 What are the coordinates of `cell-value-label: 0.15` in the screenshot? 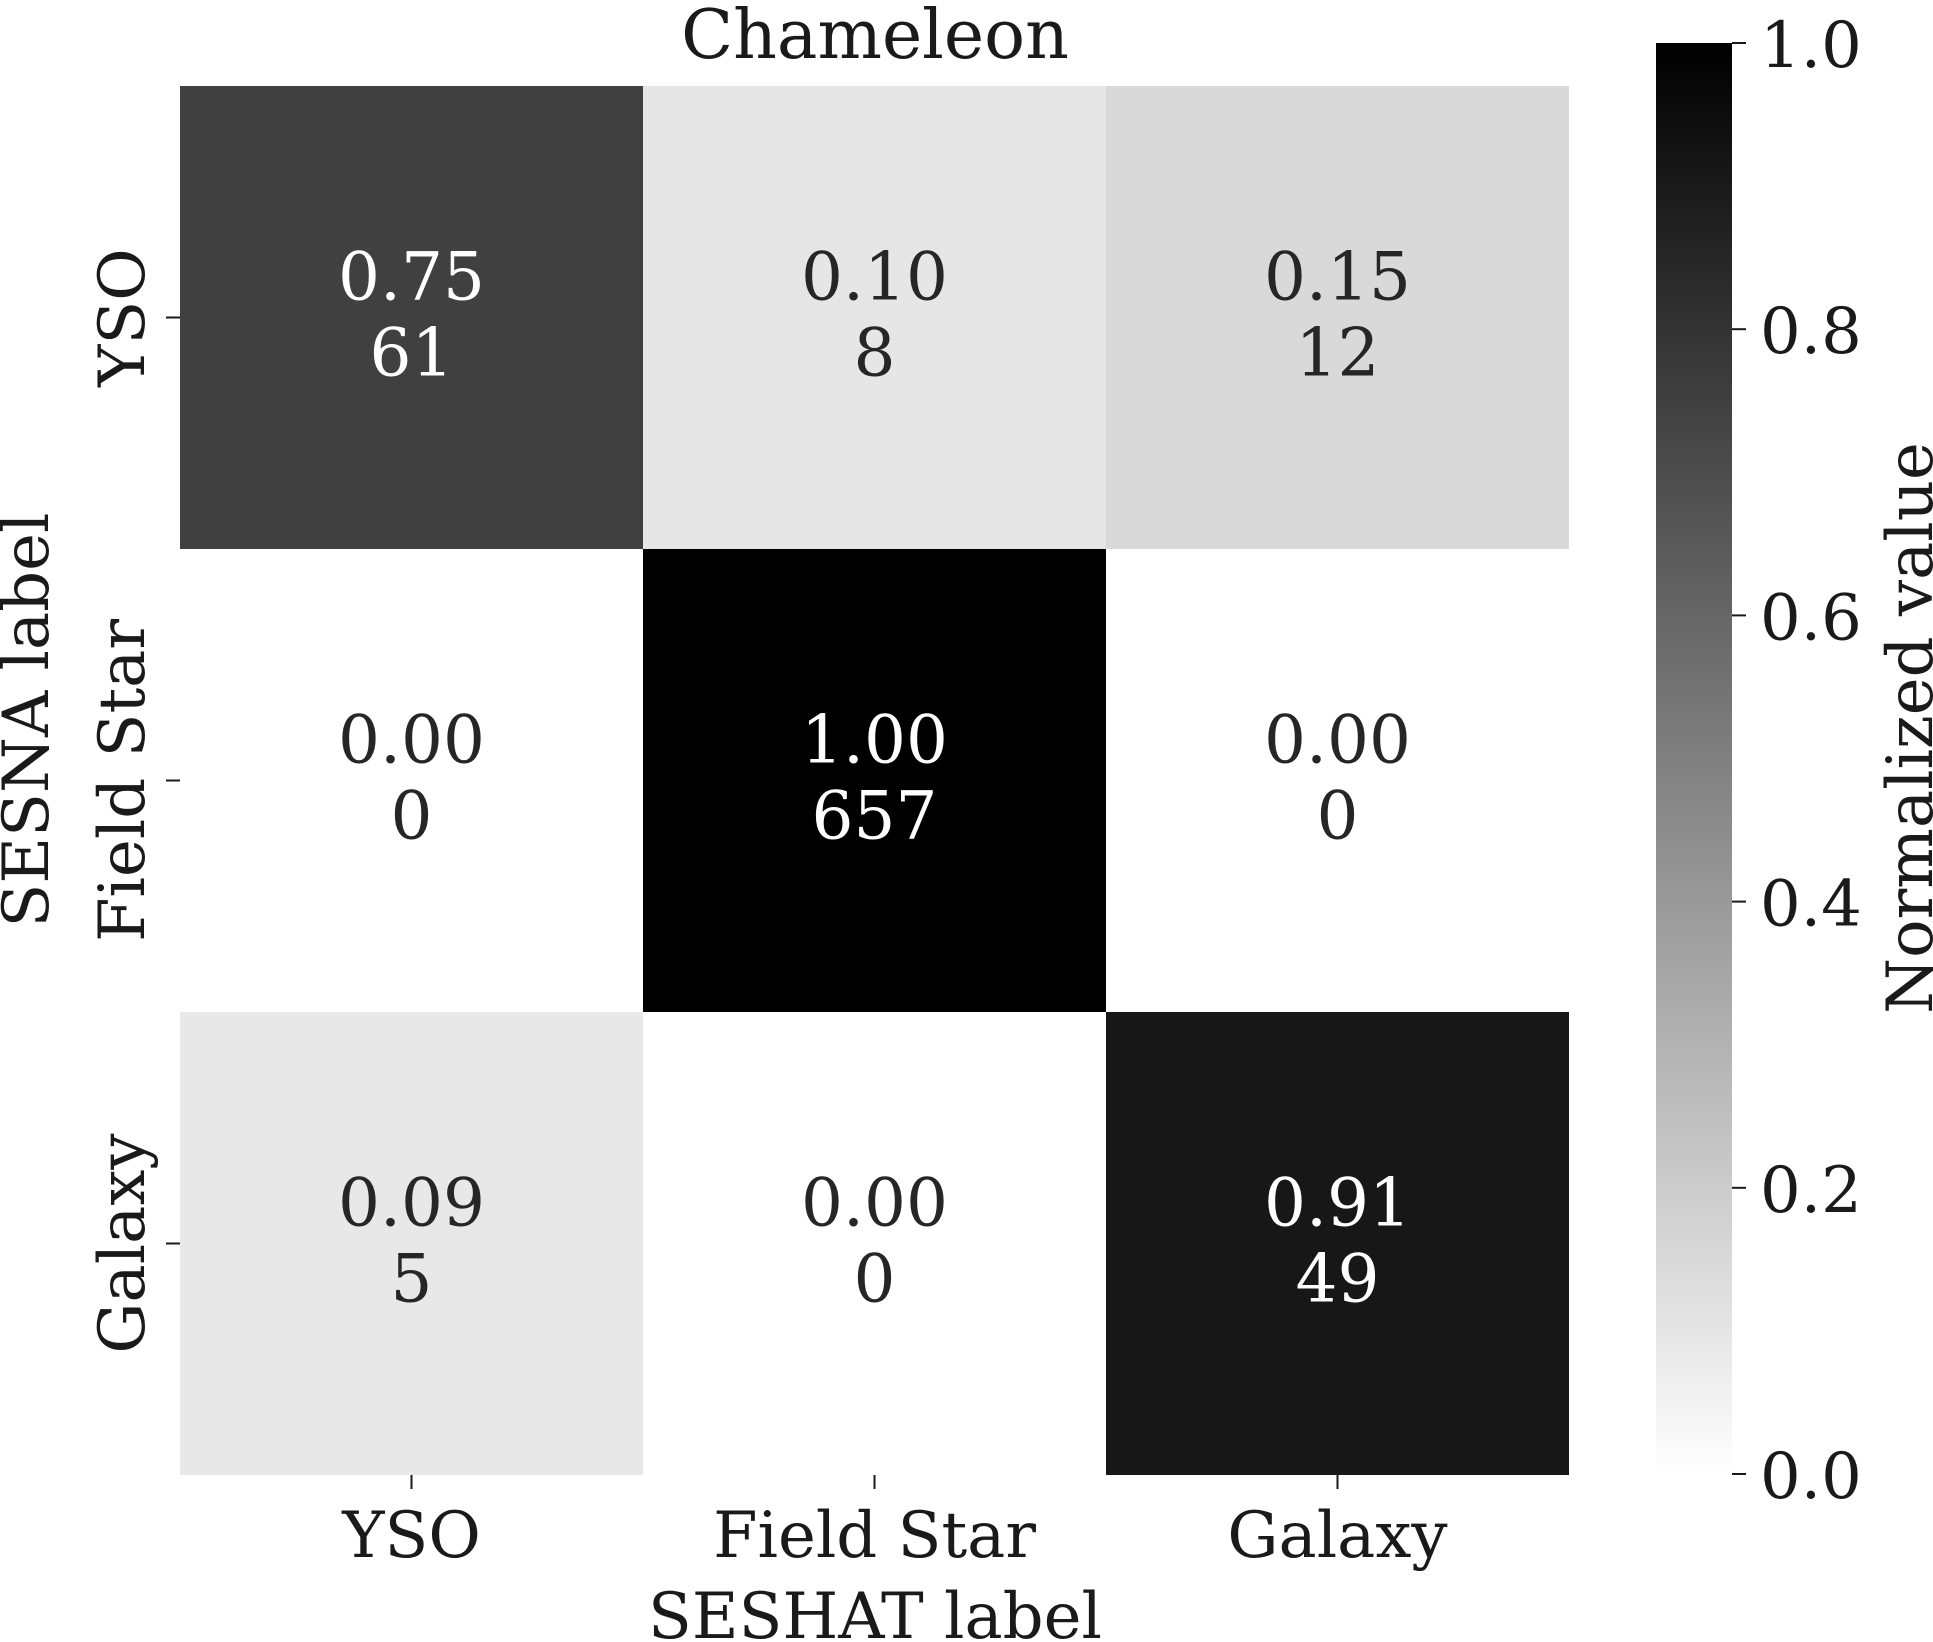 It's located at (1337, 277).